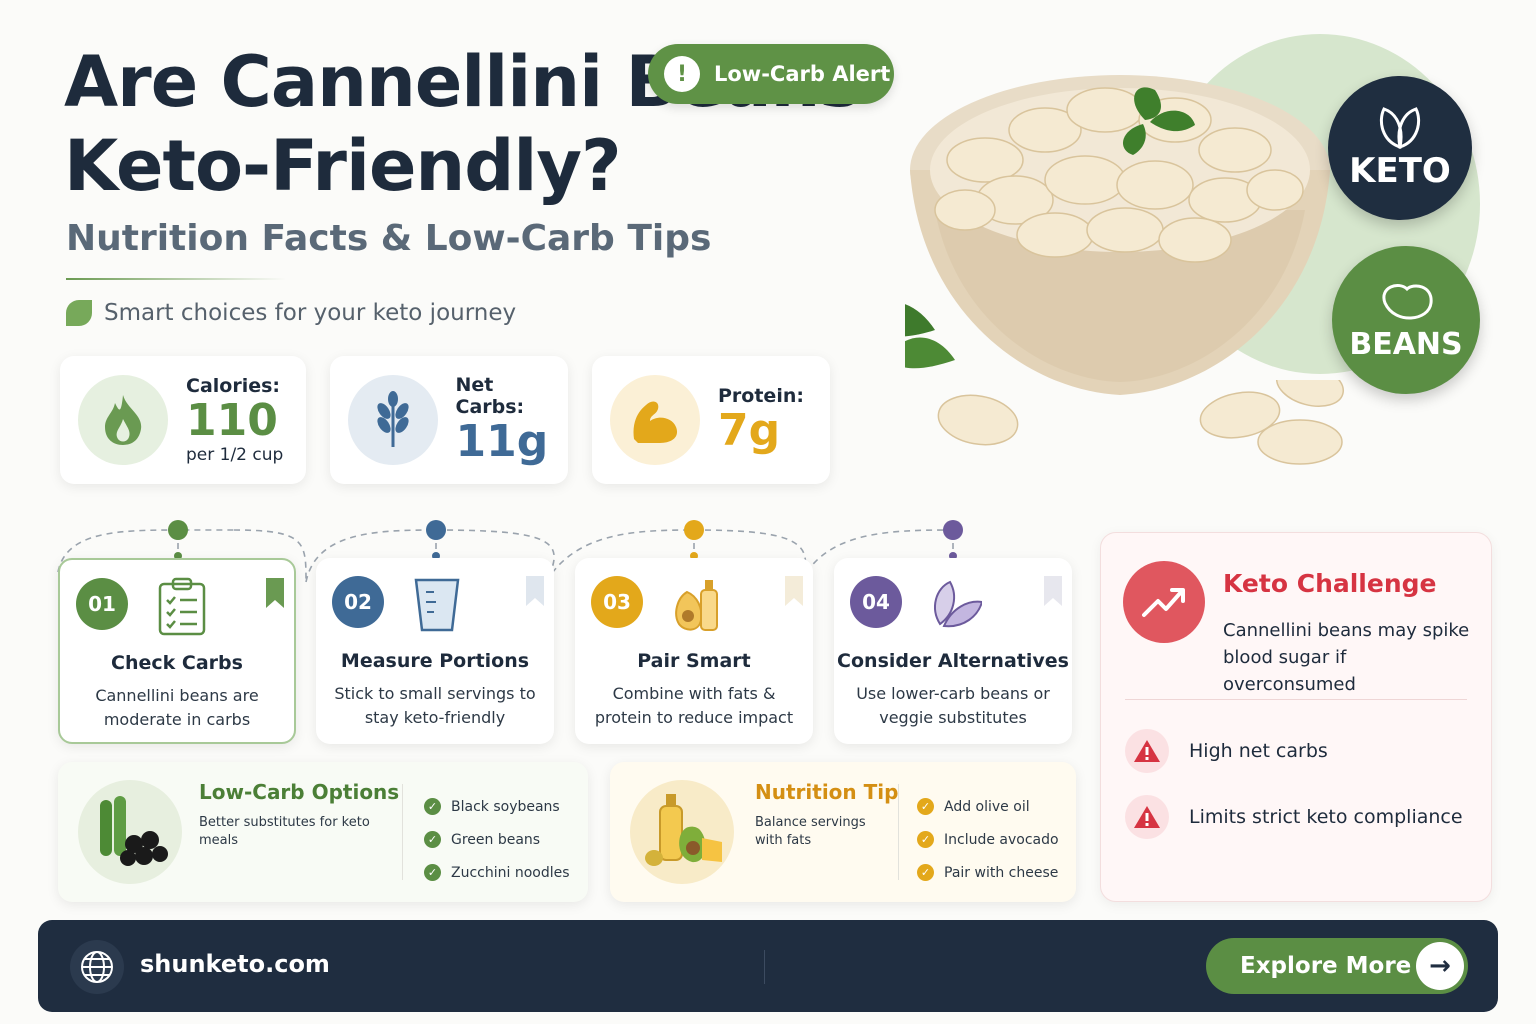 The height and width of the screenshot is (1024, 1536). Describe the element at coordinates (177, 707) in the screenshot. I see `step-desc: Cannellini beans are moderate in carbs` at that location.